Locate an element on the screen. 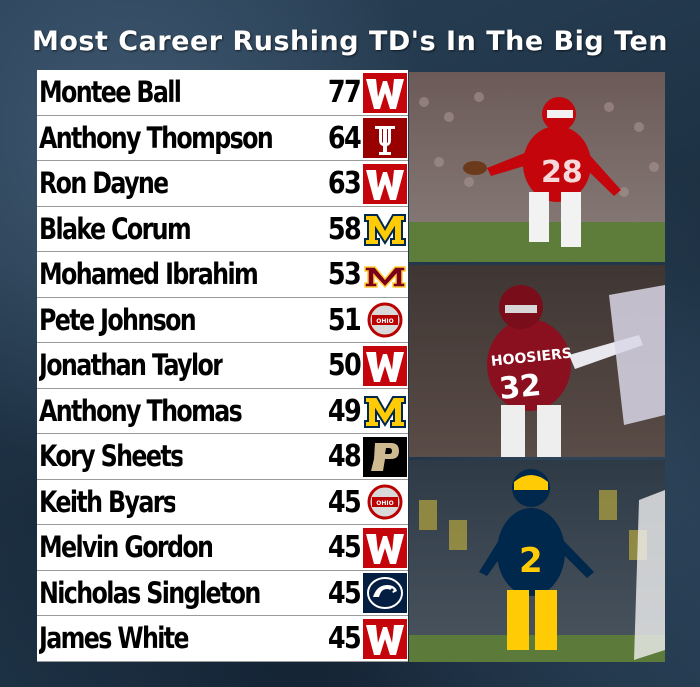 This screenshot has height=687, width=700. rushing-td-count: 77 is located at coordinates (344, 92).